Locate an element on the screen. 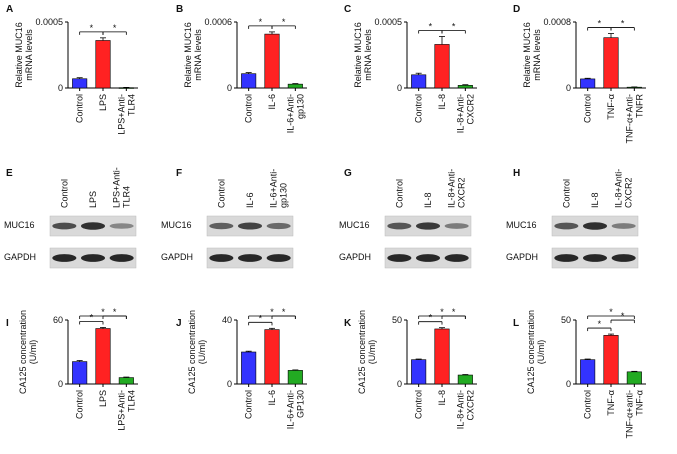 The width and height of the screenshot is (677, 454). x-tick-label-line: IL-8 is located at coordinates (442, 102).